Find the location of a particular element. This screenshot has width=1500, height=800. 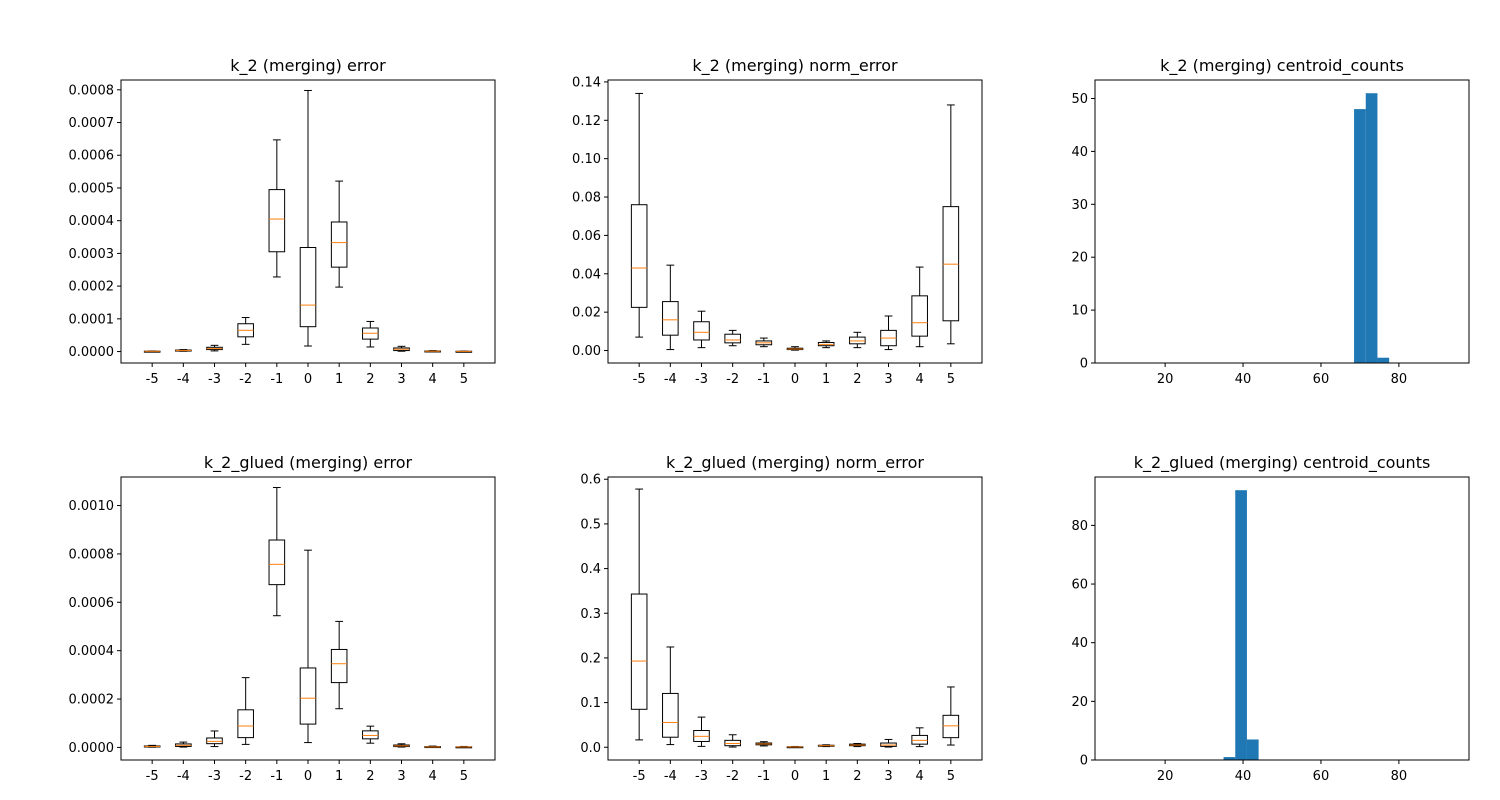

chart-title: k_2_glued (merging) norm_error is located at coordinates (795, 463).